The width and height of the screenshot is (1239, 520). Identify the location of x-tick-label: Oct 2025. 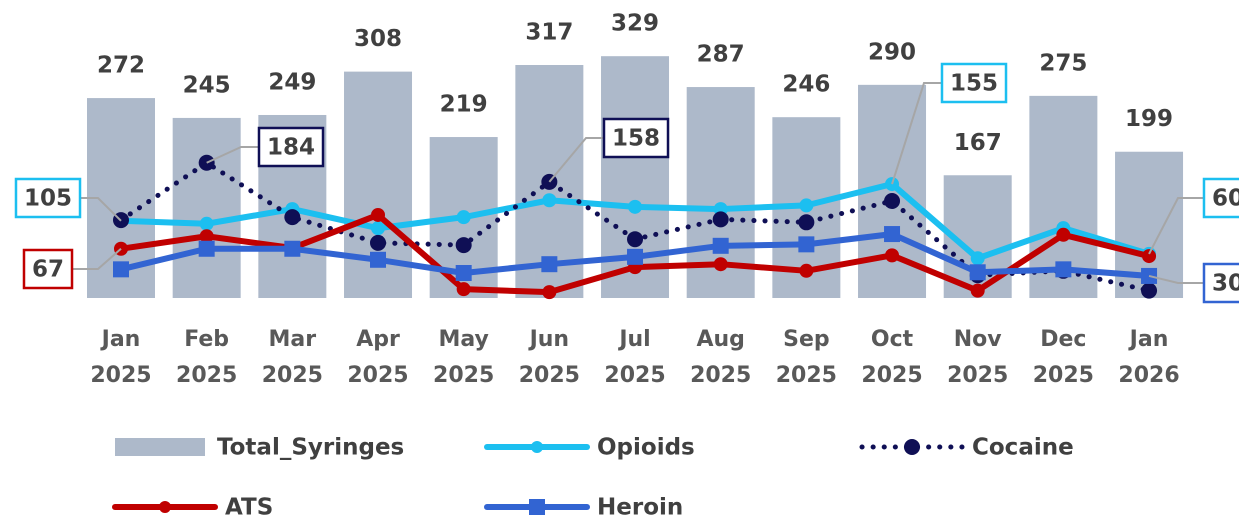
(892, 357).